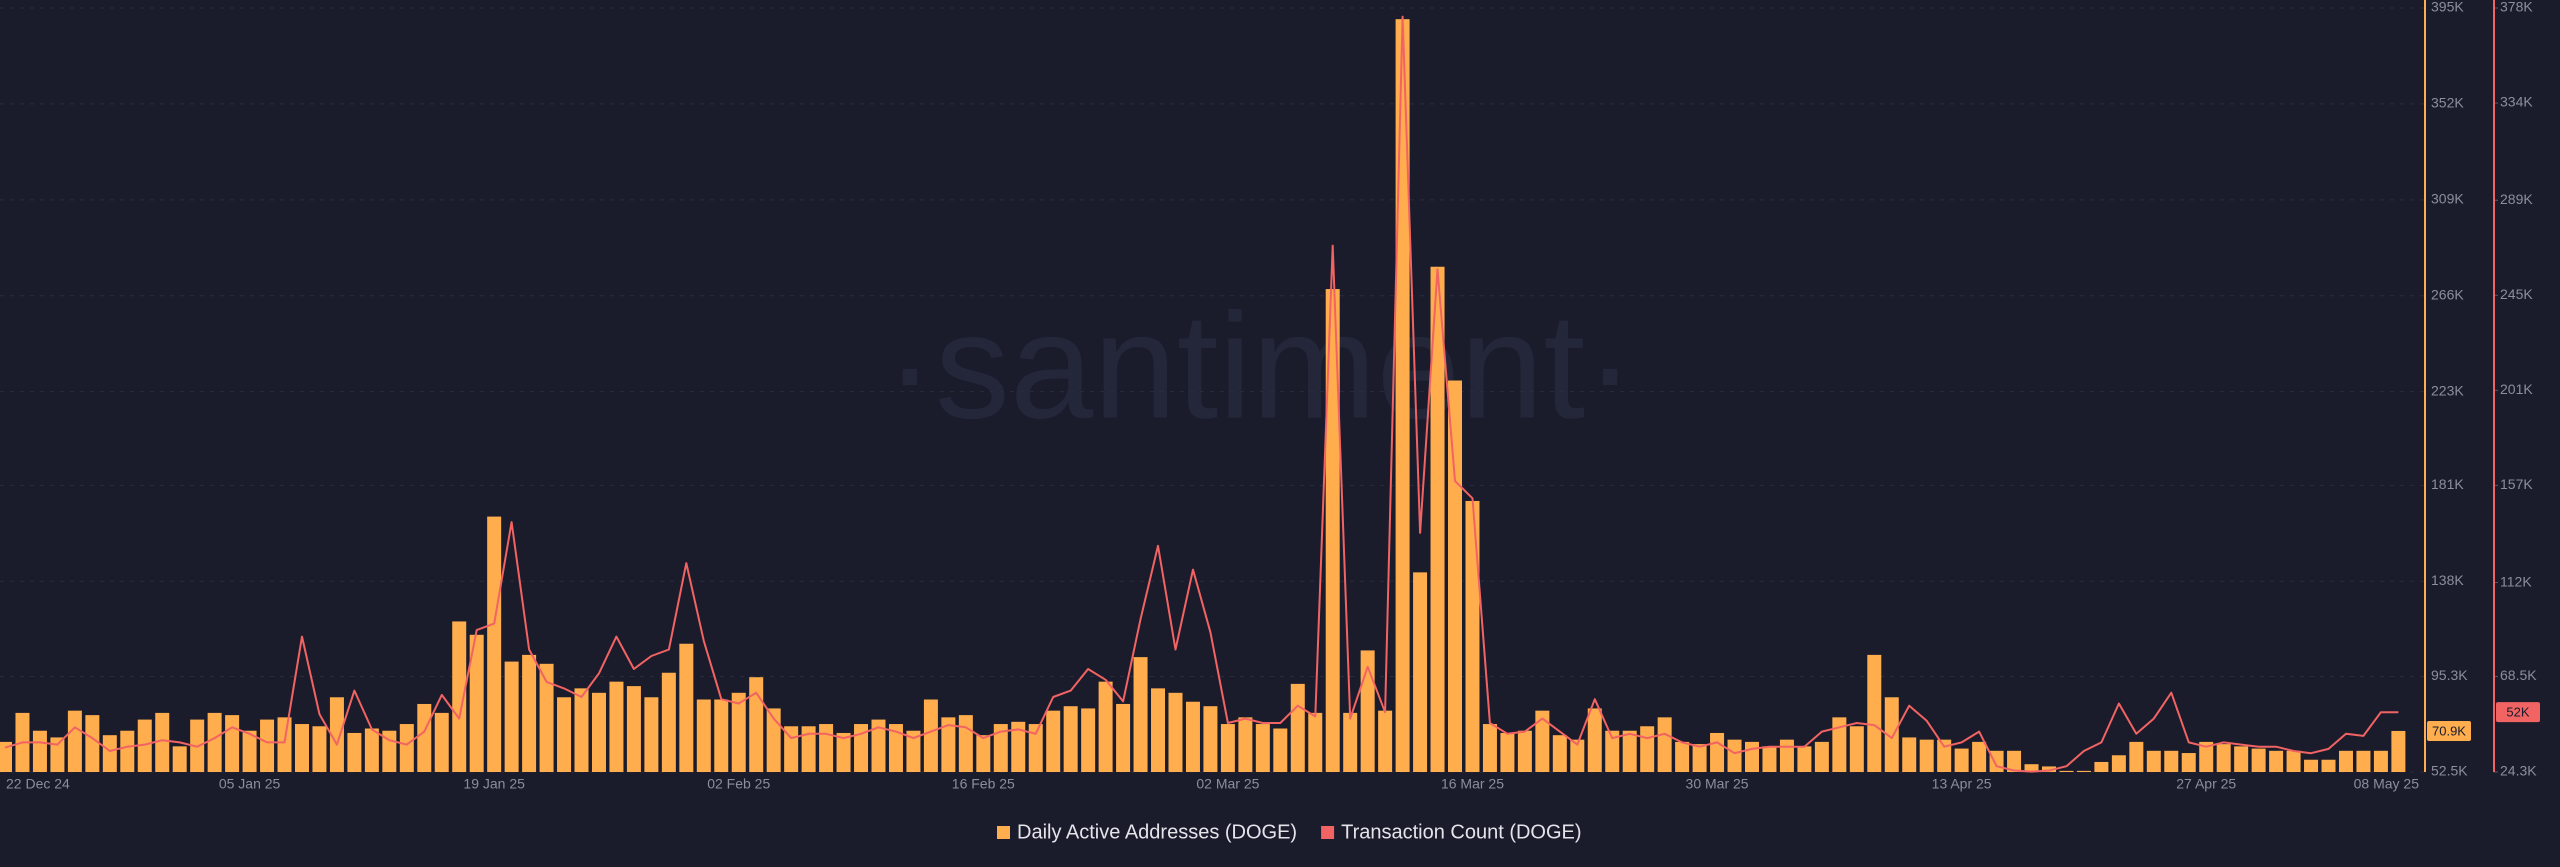 Image resolution: width=2560 pixels, height=867 pixels. I want to click on x-tick-label: 16 Feb 25, so click(983, 784).